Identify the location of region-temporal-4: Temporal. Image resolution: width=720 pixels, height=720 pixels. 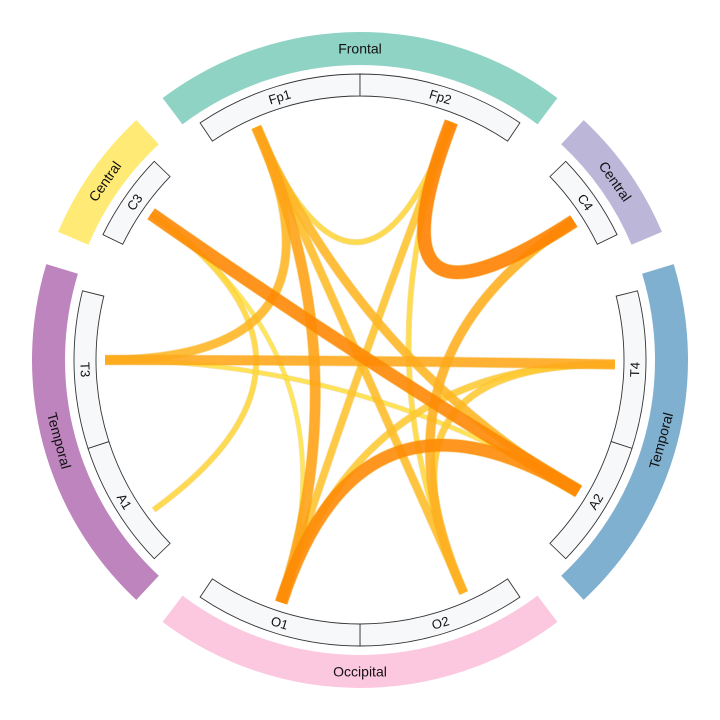
(95, 432).